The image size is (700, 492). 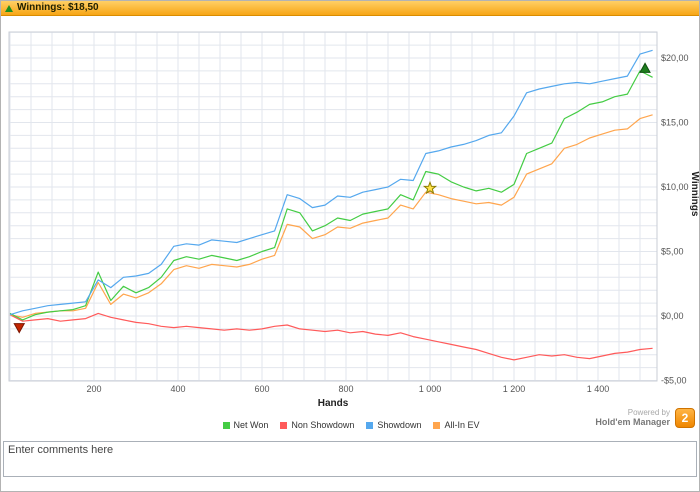 What do you see at coordinates (177, 389) in the screenshot?
I see `svg-text: 400` at bounding box center [177, 389].